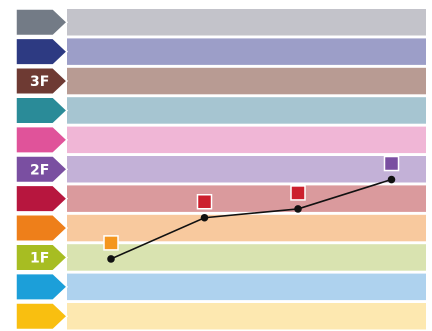  I want to click on floor-label: 2F, so click(39, 170).